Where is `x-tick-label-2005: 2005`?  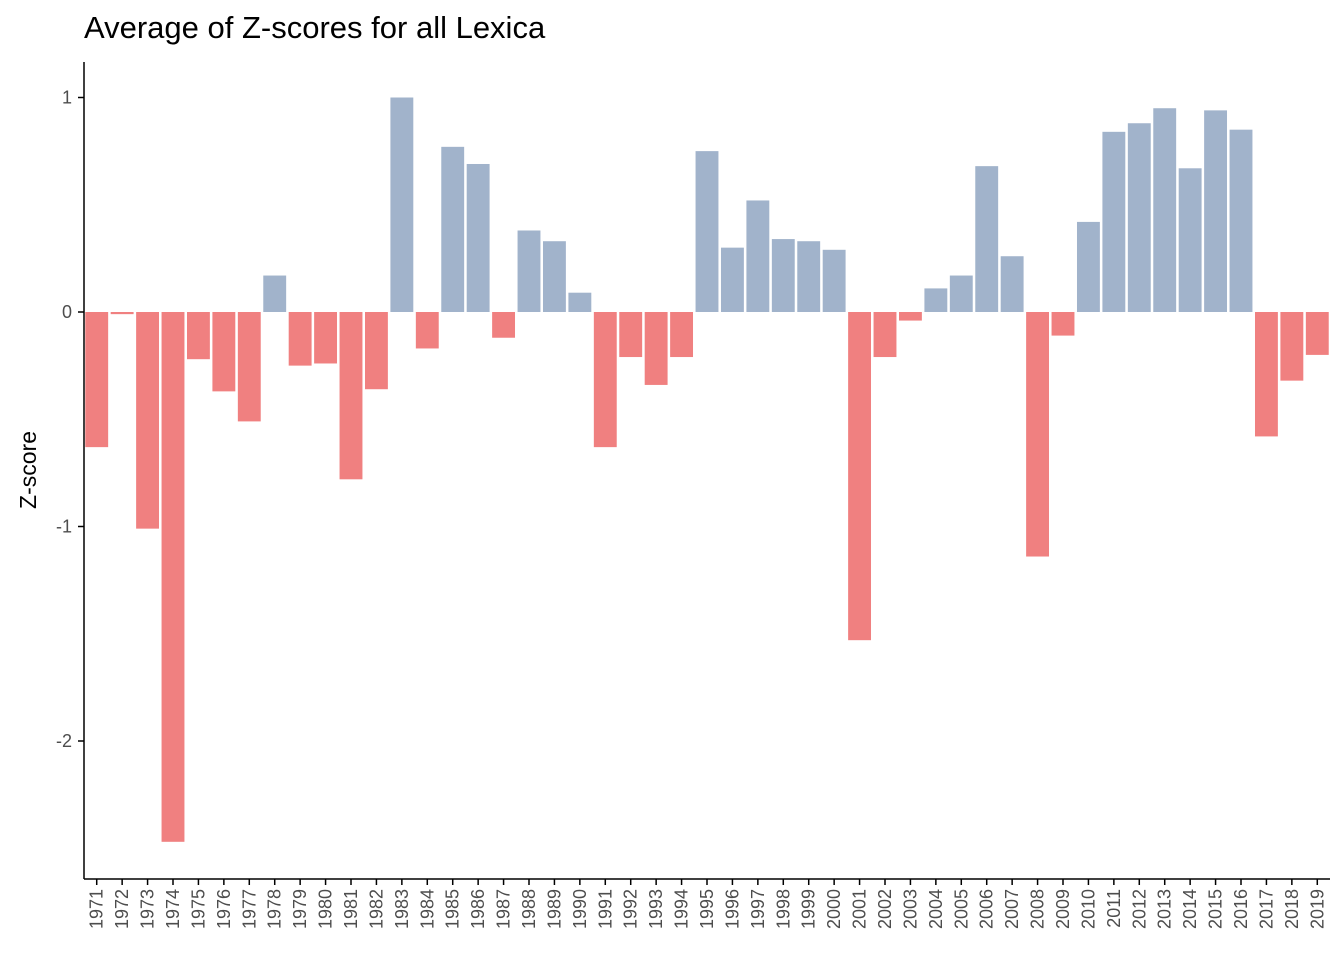 x-tick-label-2005: 2005 is located at coordinates (961, 909).